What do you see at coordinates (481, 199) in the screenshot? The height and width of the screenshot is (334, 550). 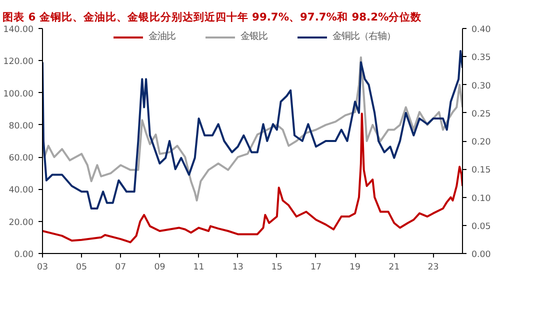 I see `y2-tick-label: 0.10` at bounding box center [481, 199].